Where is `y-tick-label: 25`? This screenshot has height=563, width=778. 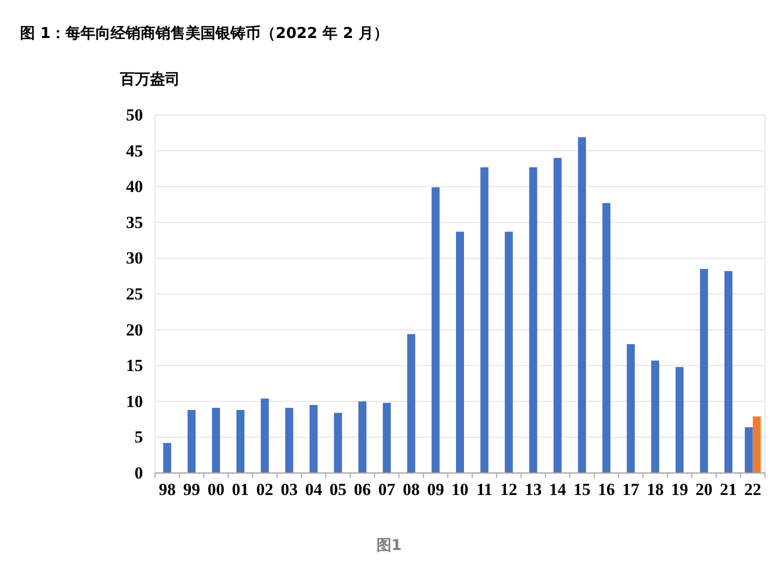
y-tick-label: 25 is located at coordinates (134, 294).